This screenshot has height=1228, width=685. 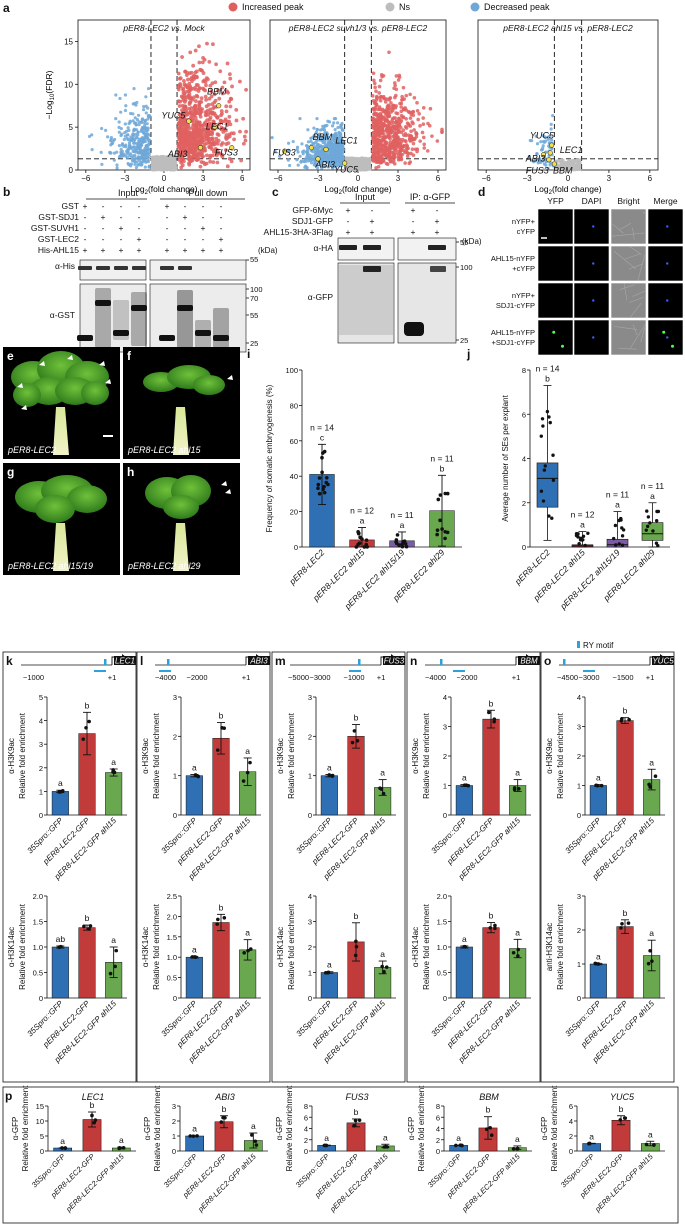 I want to click on category-label: pER8-LEC2-GFP, so click(x=470, y=1024).